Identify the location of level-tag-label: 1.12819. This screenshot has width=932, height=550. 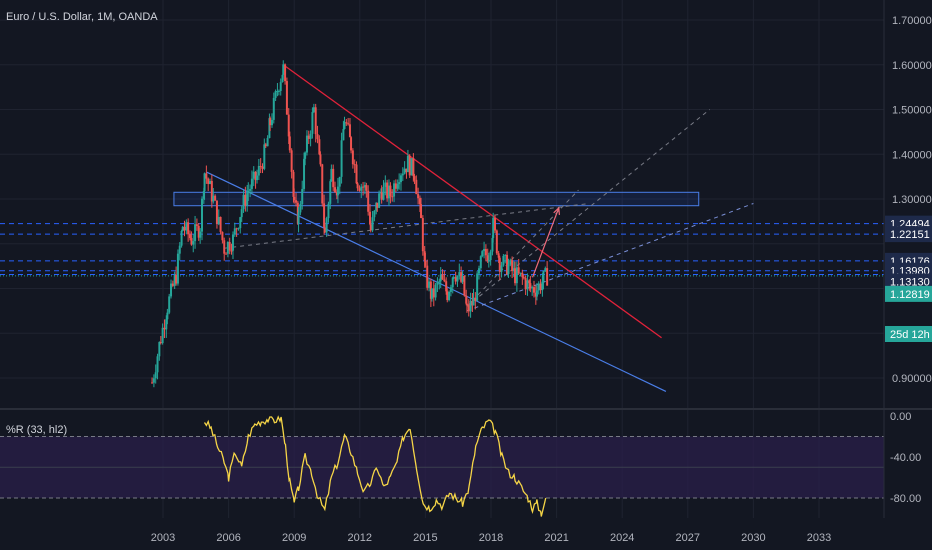
(910, 295).